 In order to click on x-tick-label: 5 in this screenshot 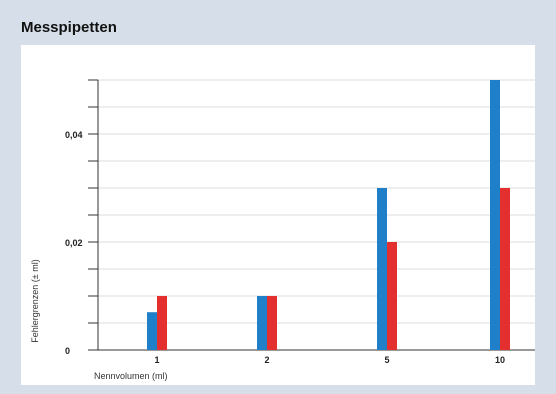, I will do `click(386, 360)`.